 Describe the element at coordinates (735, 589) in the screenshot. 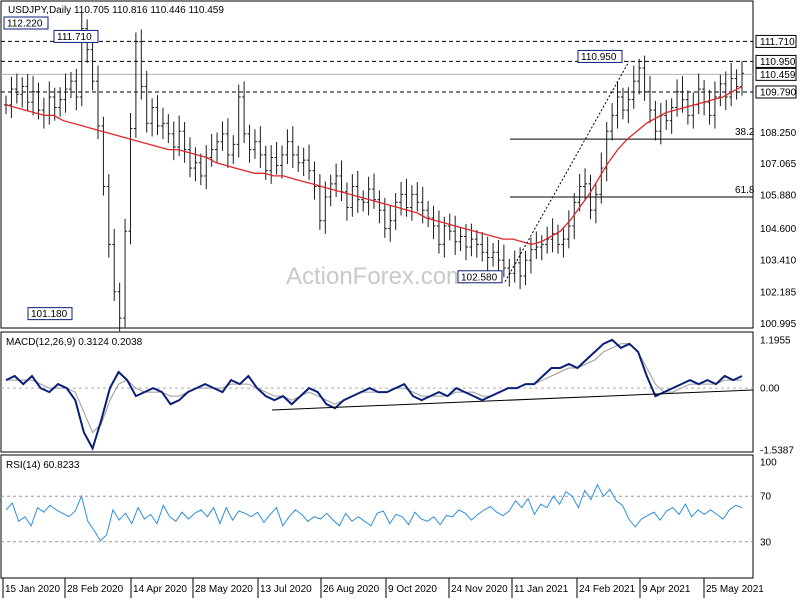

I see `x-tick-label: 25 May 2021` at that location.